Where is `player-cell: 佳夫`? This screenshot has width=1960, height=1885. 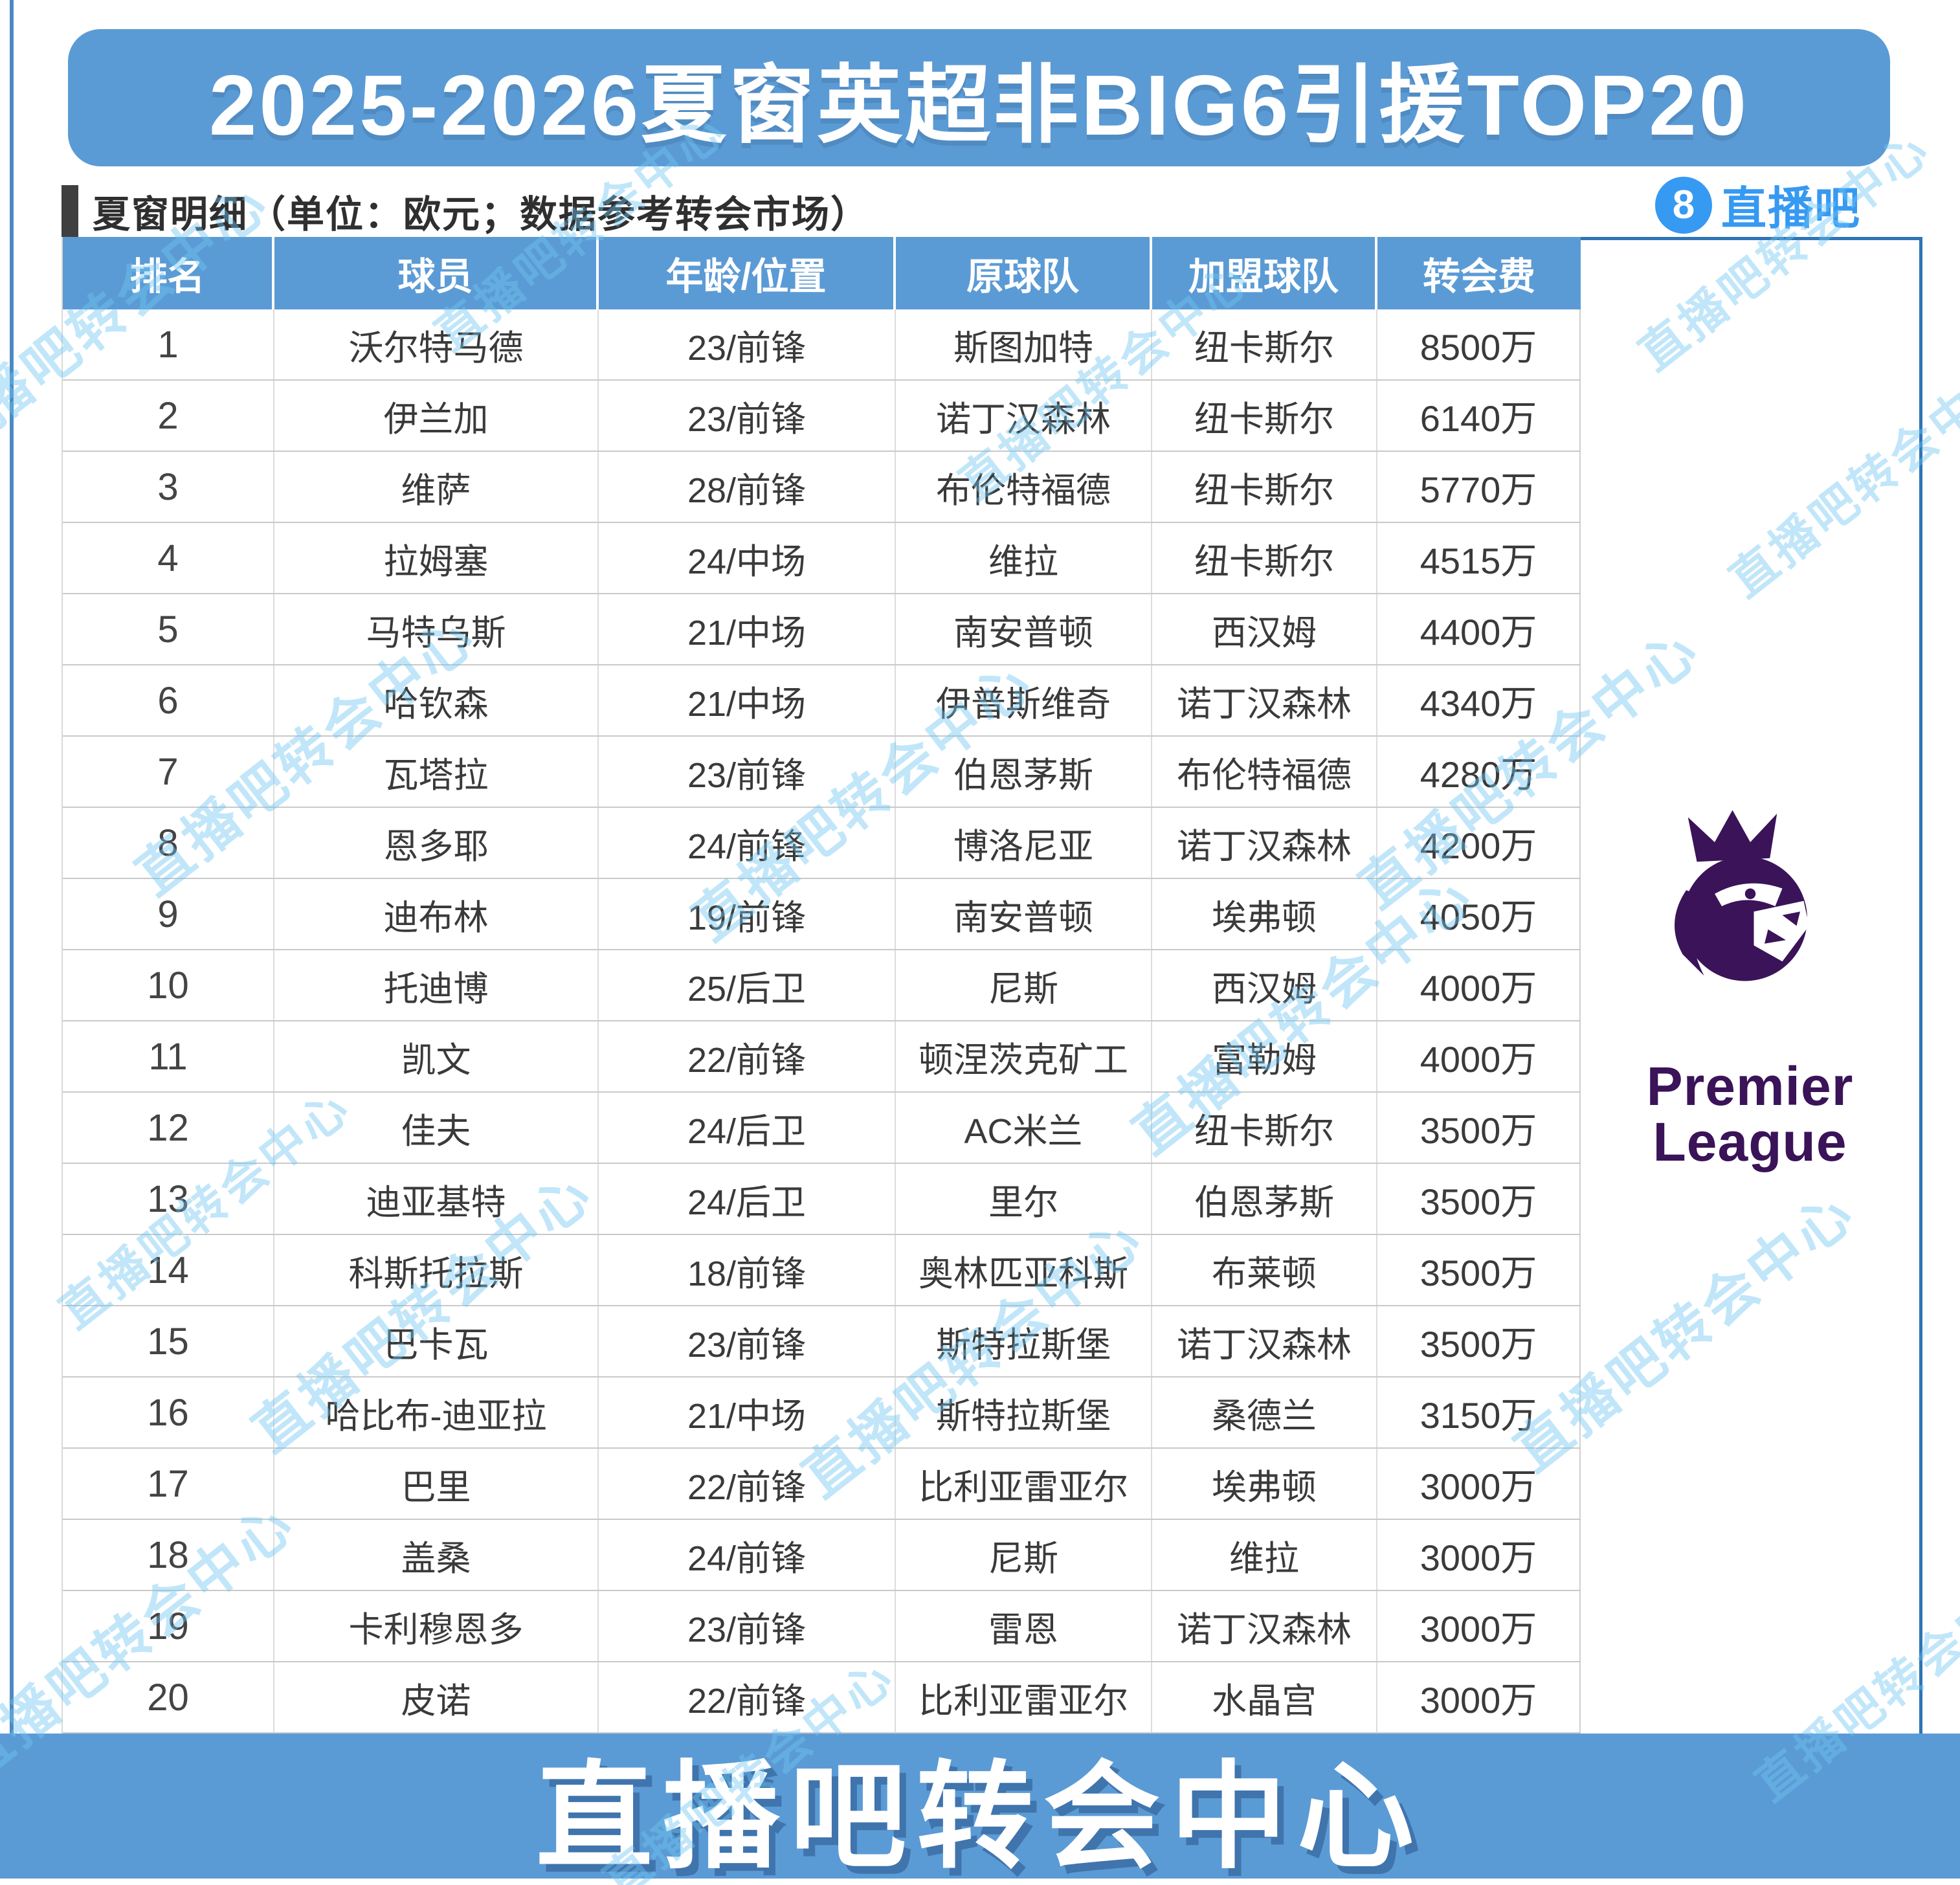 player-cell: 佳夫 is located at coordinates (437, 1128).